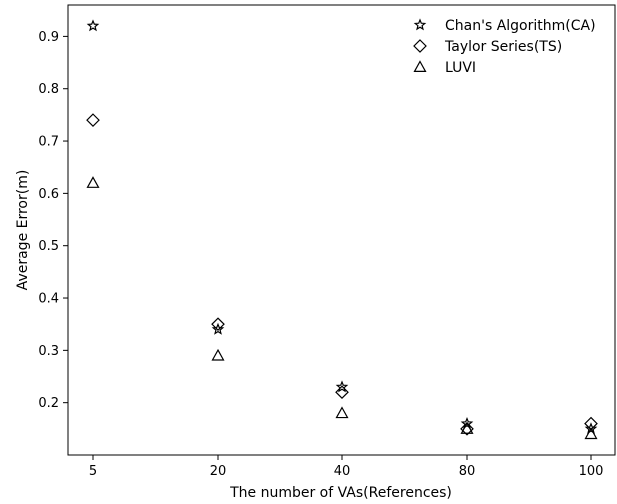 This screenshot has height=504, width=617. Describe the element at coordinates (48, 246) in the screenshot. I see `y-tick-label: 0.5` at that location.